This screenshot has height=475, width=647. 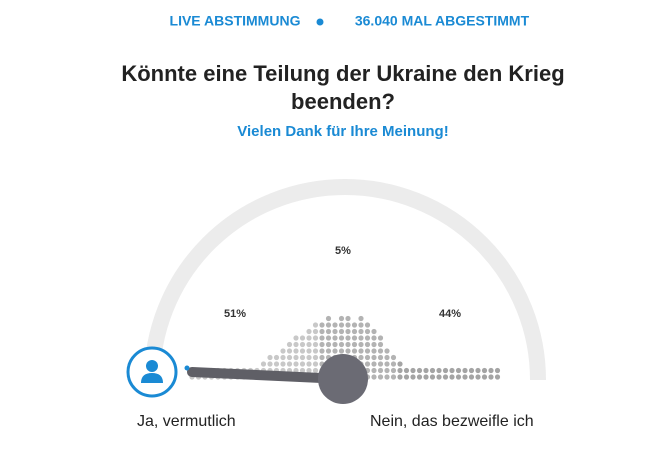 I want to click on avatar-body, so click(x=152, y=378).